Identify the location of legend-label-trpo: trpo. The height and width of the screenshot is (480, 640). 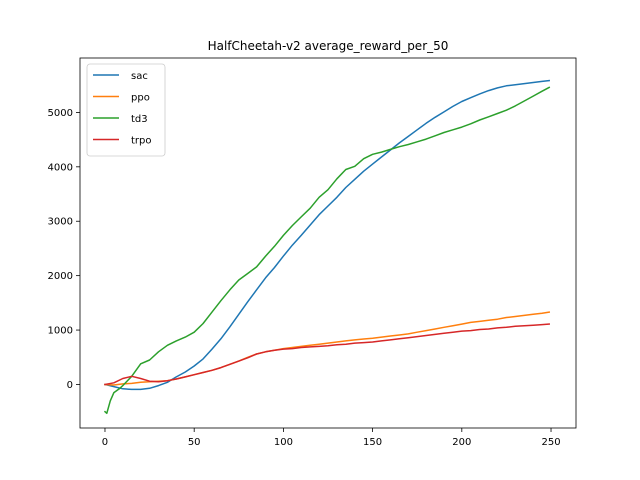
(141, 141).